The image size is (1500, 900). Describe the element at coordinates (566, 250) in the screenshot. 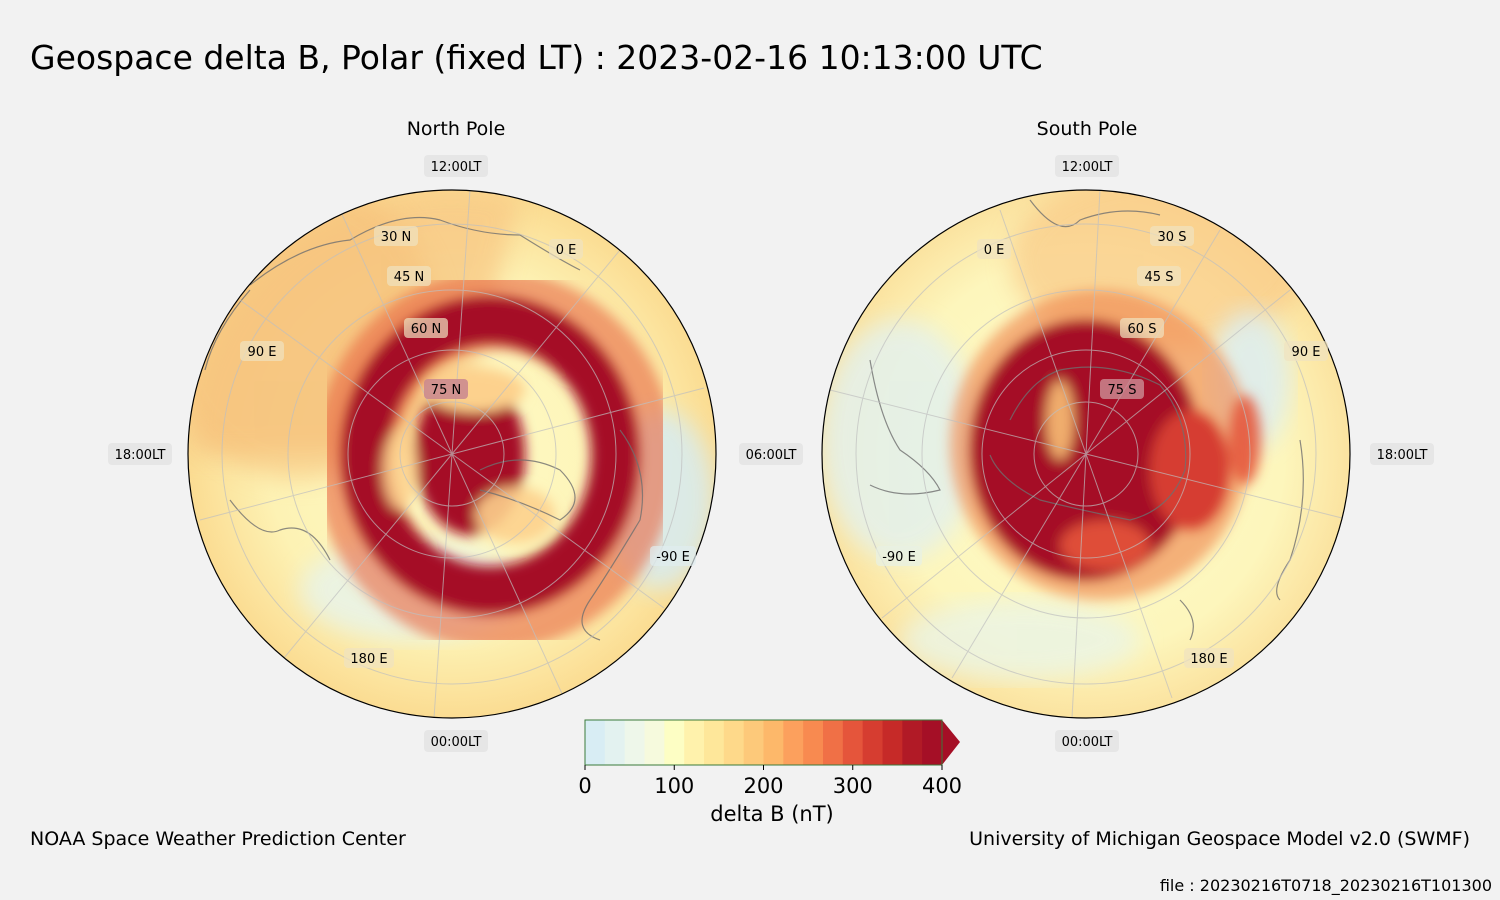

I see `north-lon-0: 0 E` at that location.